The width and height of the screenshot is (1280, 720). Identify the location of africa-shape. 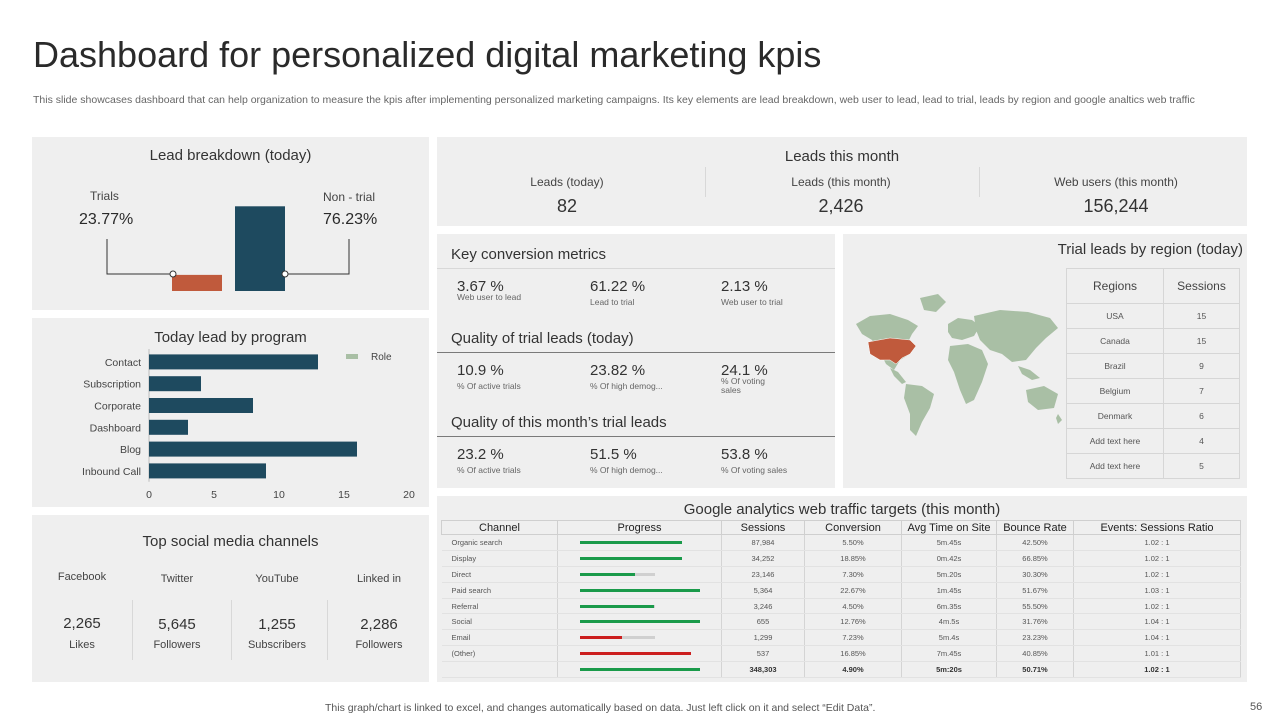
(968, 374).